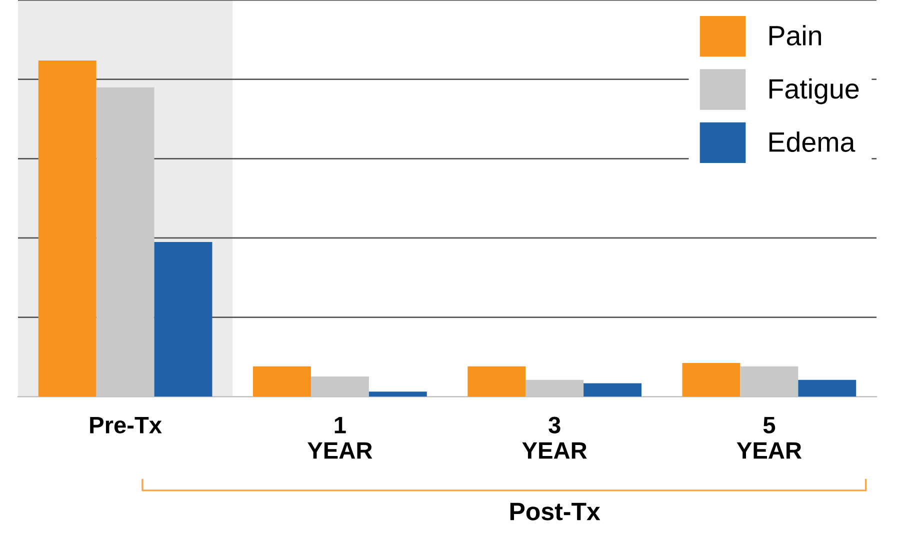  Describe the element at coordinates (812, 142) in the screenshot. I see `legend-label: Edema` at that location.